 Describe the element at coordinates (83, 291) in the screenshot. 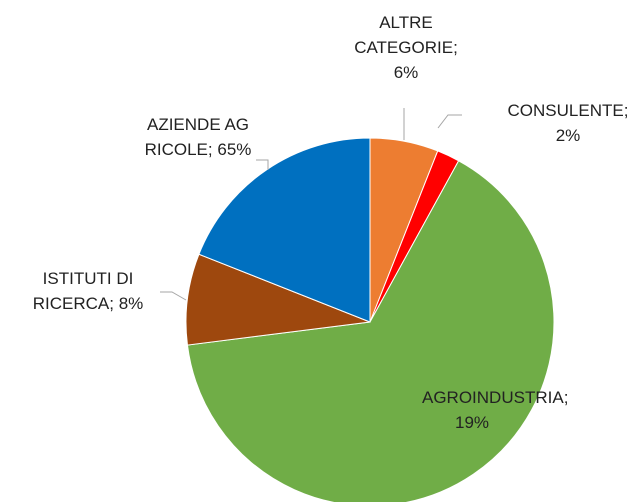

I see `label-category: ISTITUTI DI RICERCA` at that location.